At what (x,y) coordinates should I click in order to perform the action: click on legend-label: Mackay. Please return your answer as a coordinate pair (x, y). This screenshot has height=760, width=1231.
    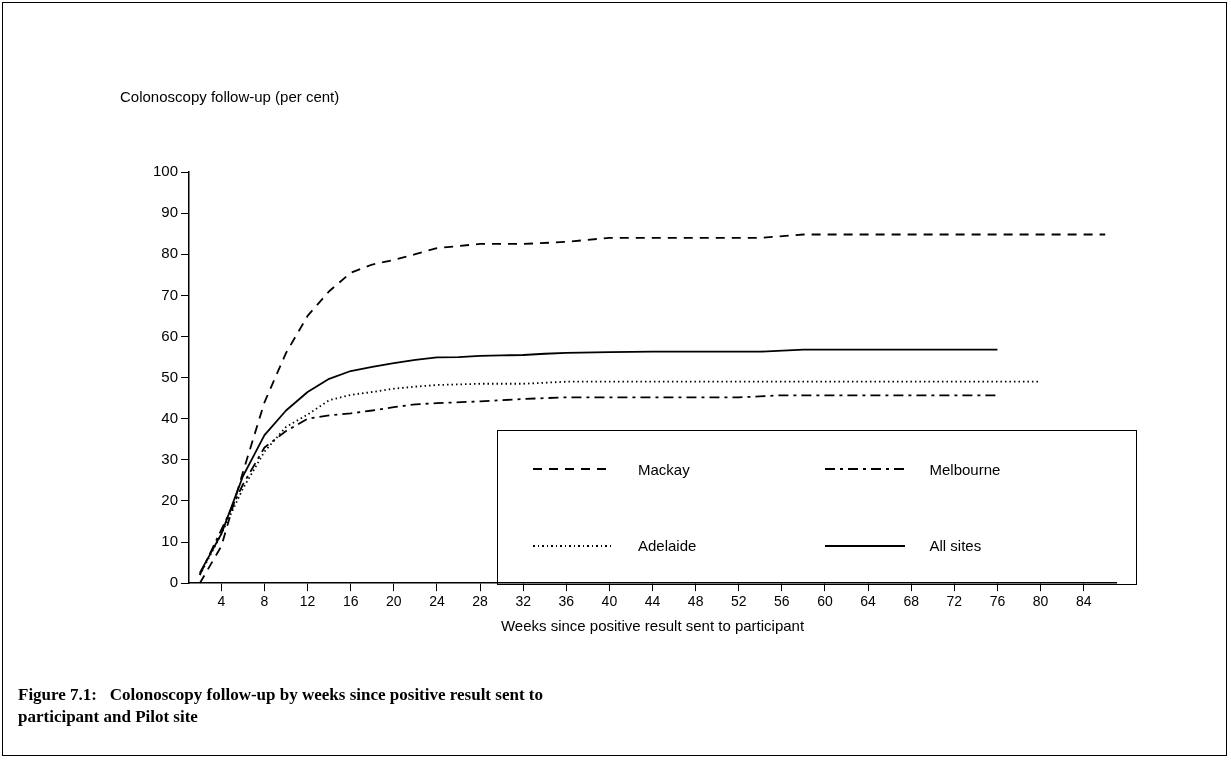
    Looking at the image, I should click on (664, 469).